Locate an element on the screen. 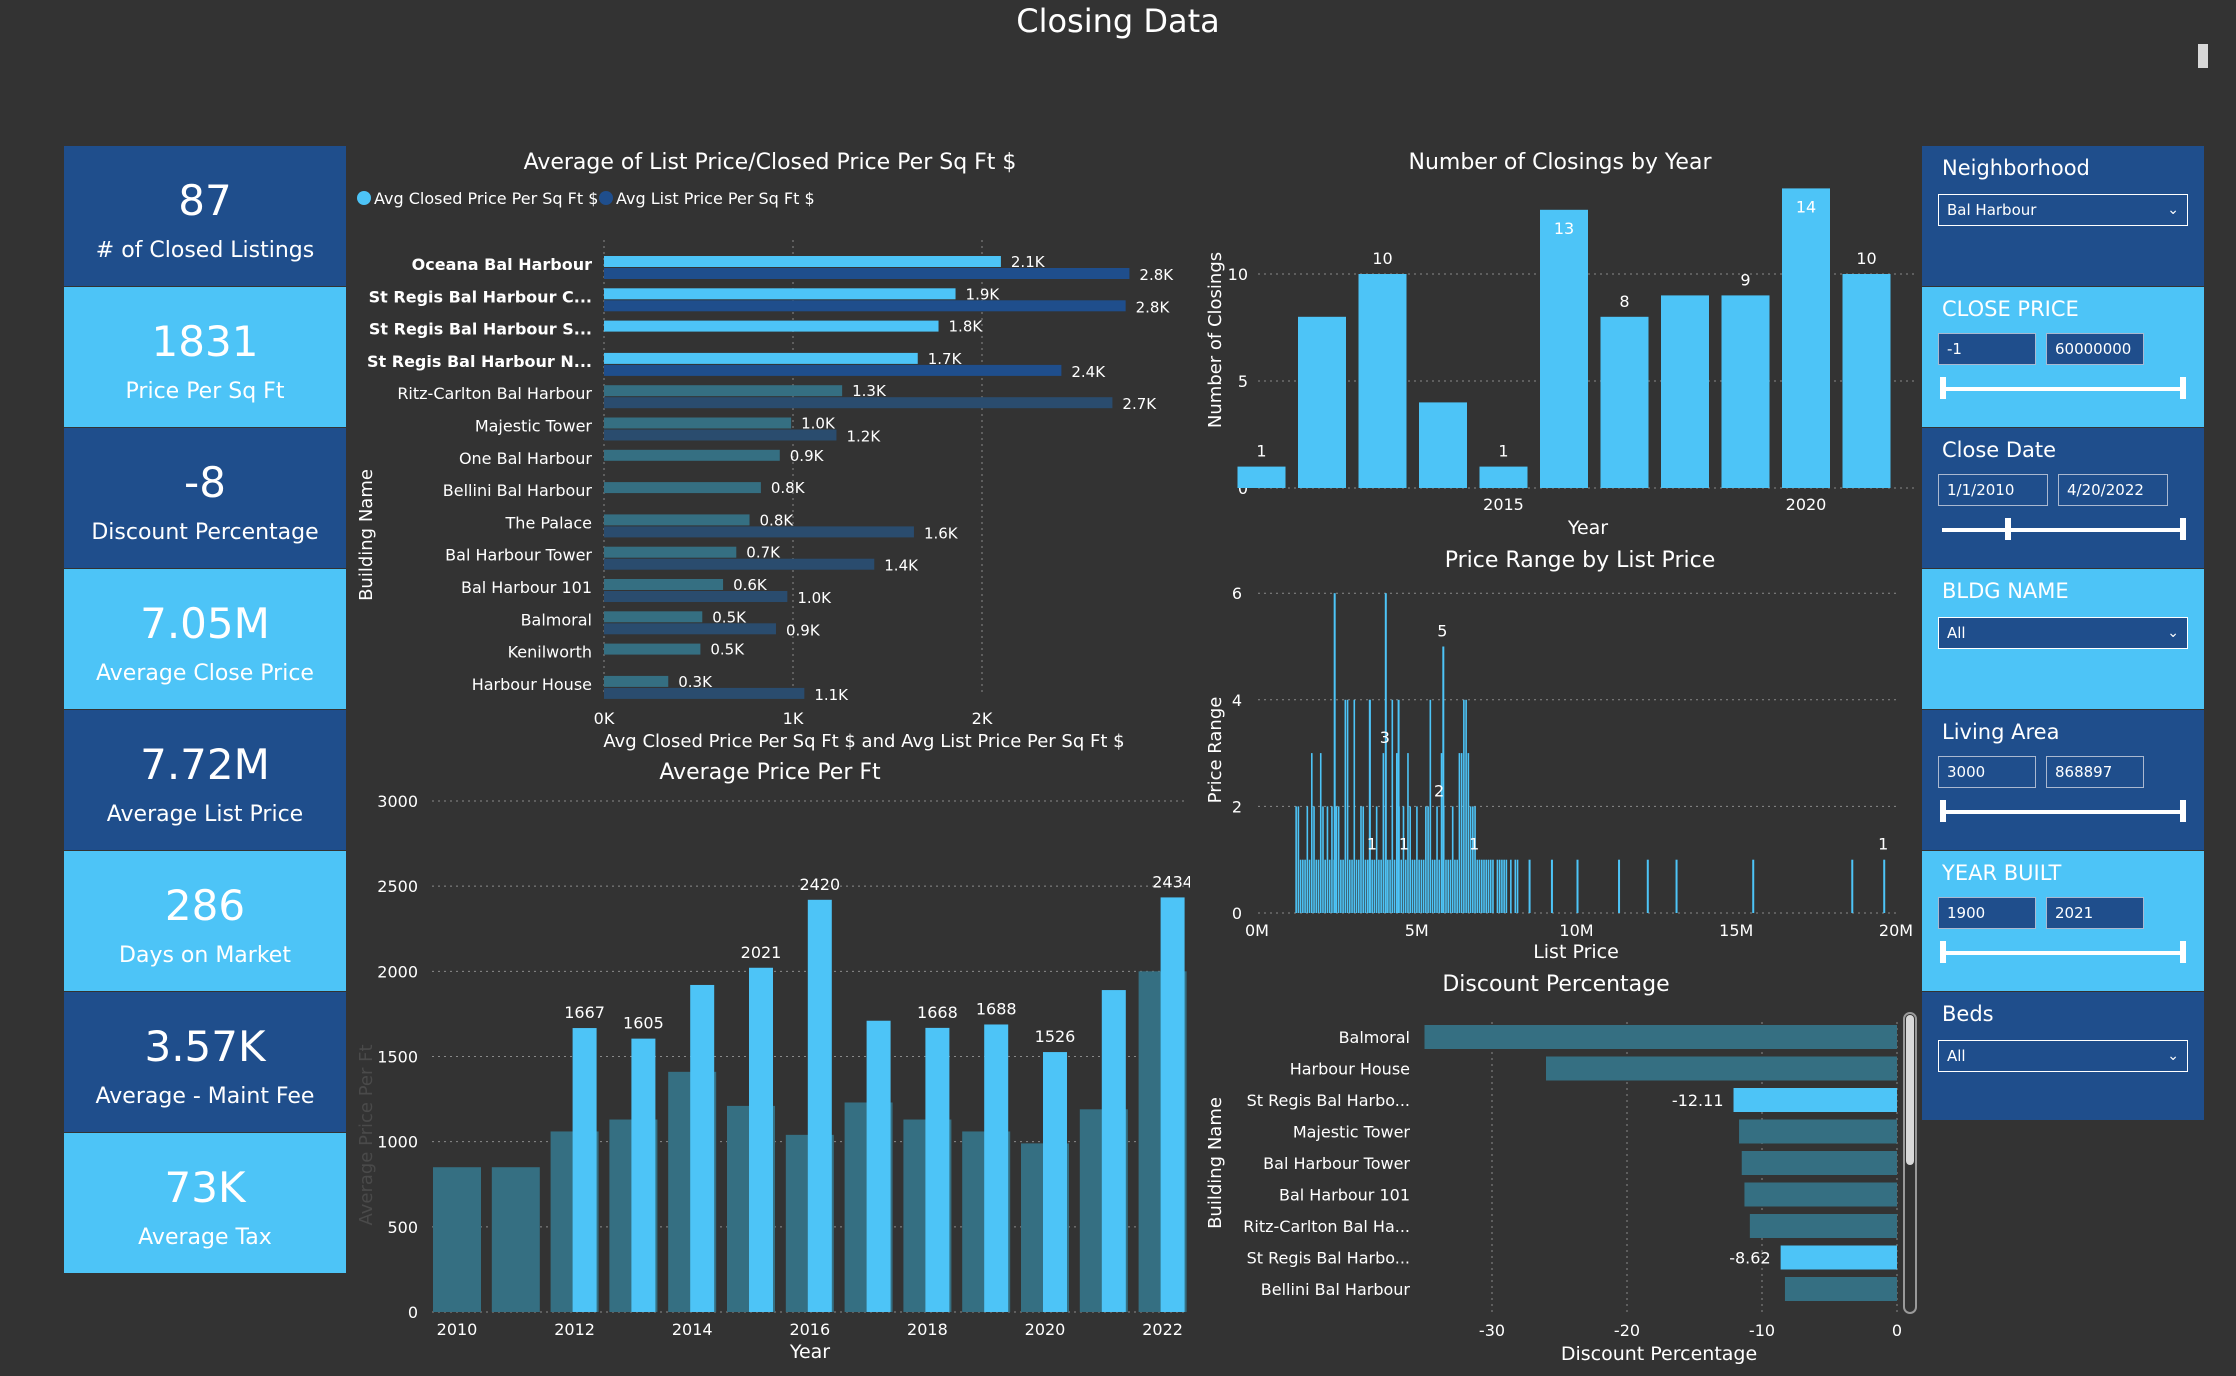  y-axis-label: Price Range is located at coordinates (1215, 750).